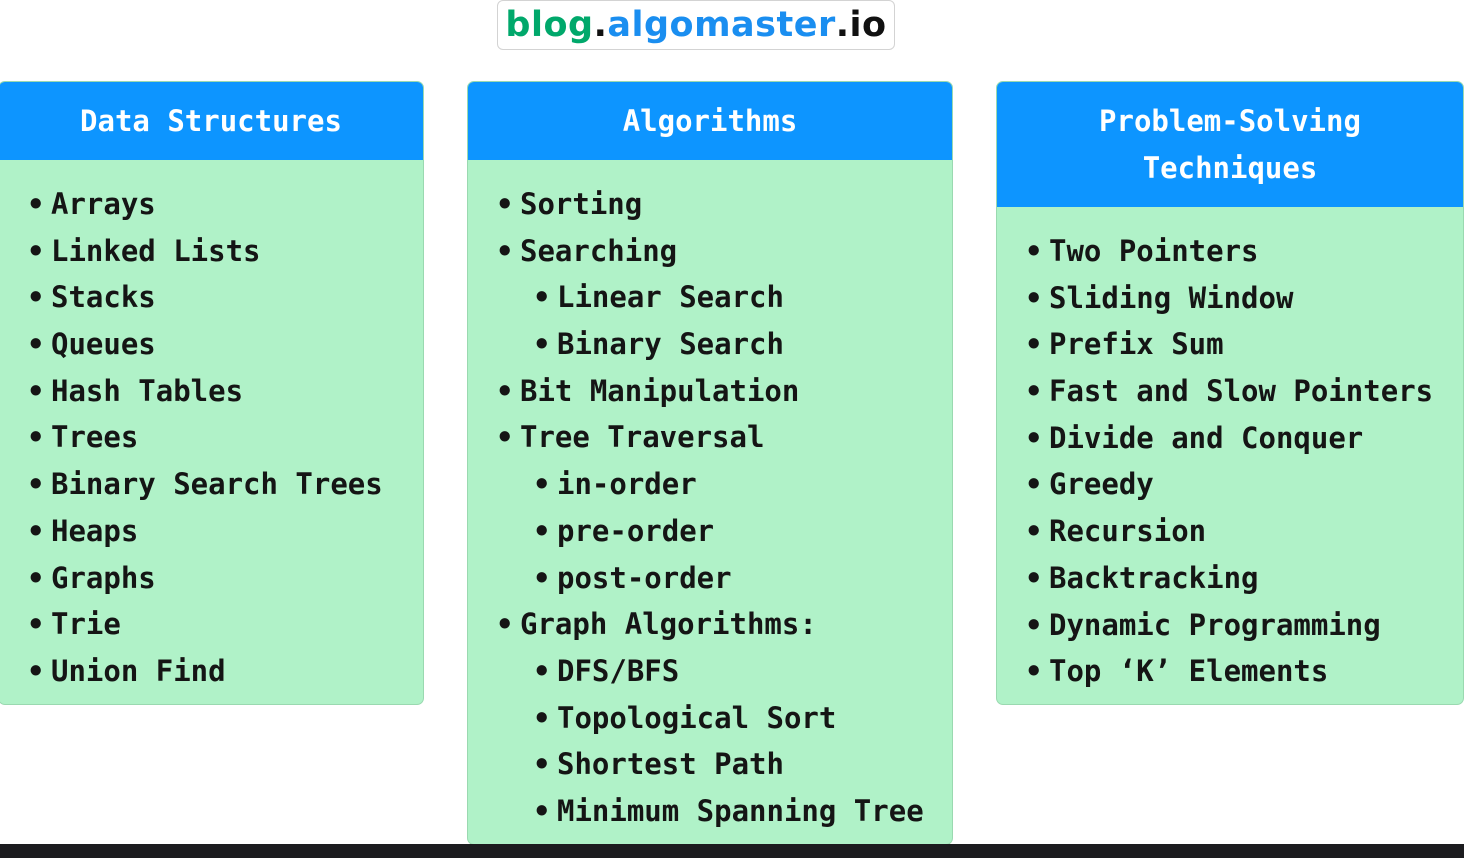  What do you see at coordinates (710, 718) in the screenshot?
I see `sub-list-item: Topological Sort` at bounding box center [710, 718].